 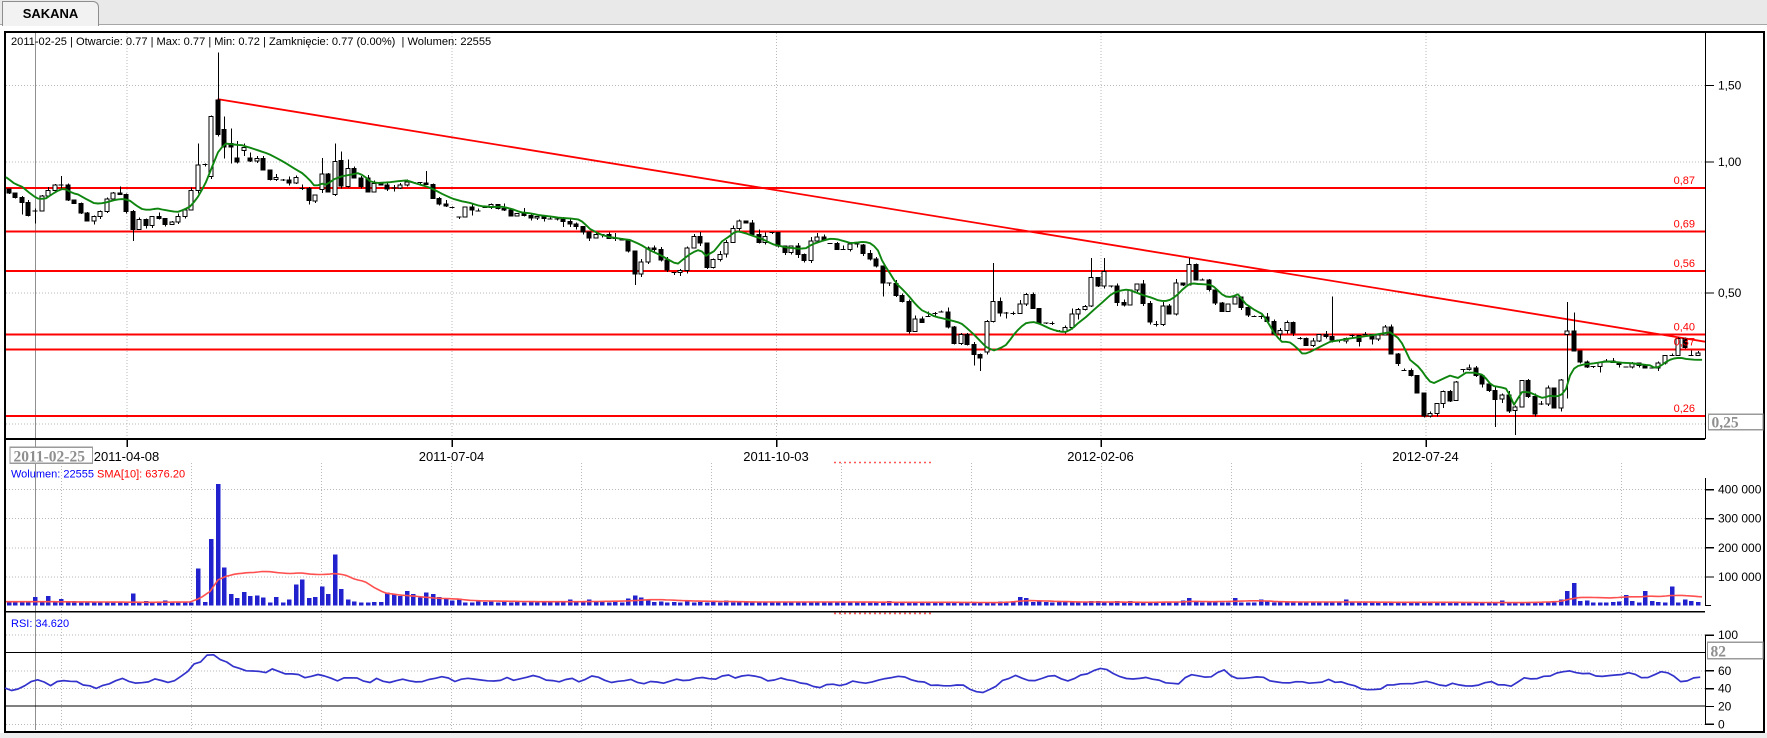 I want to click on svg-text: 1,00, so click(x=1730, y=162).